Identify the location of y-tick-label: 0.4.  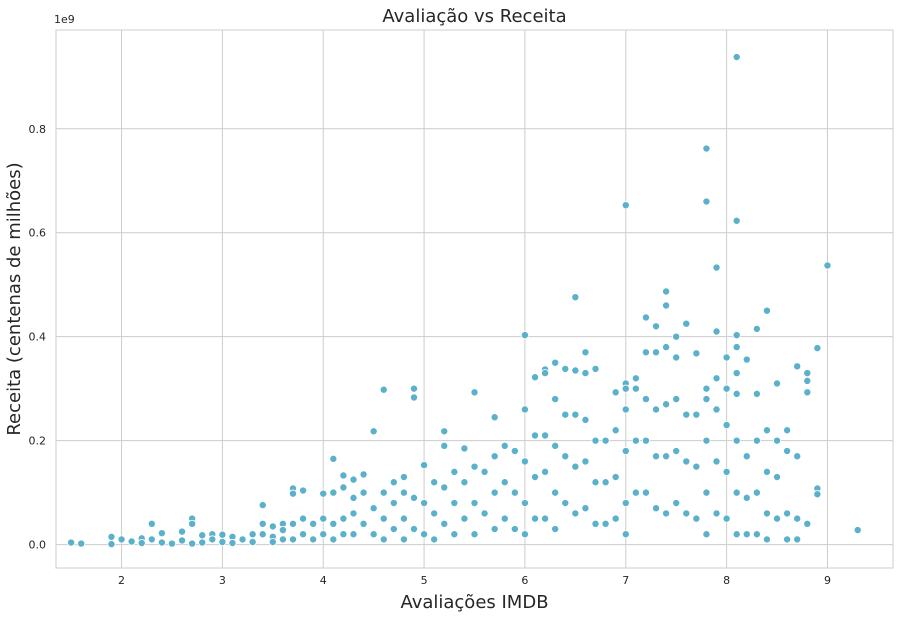
(38, 337).